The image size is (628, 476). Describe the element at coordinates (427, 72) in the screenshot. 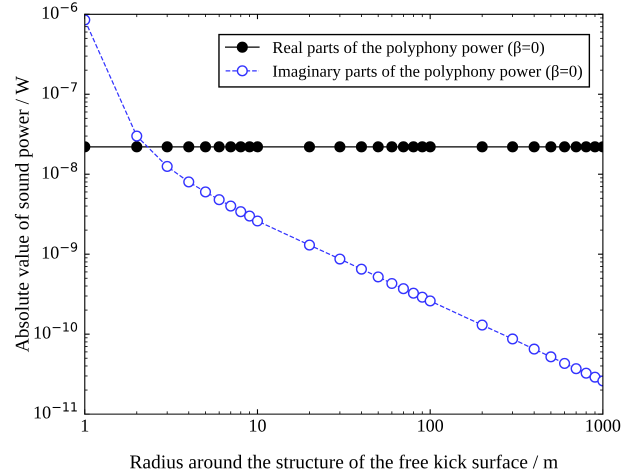

I see `legend-label: Imaginary parts of the polyphony power (β=0)` at that location.